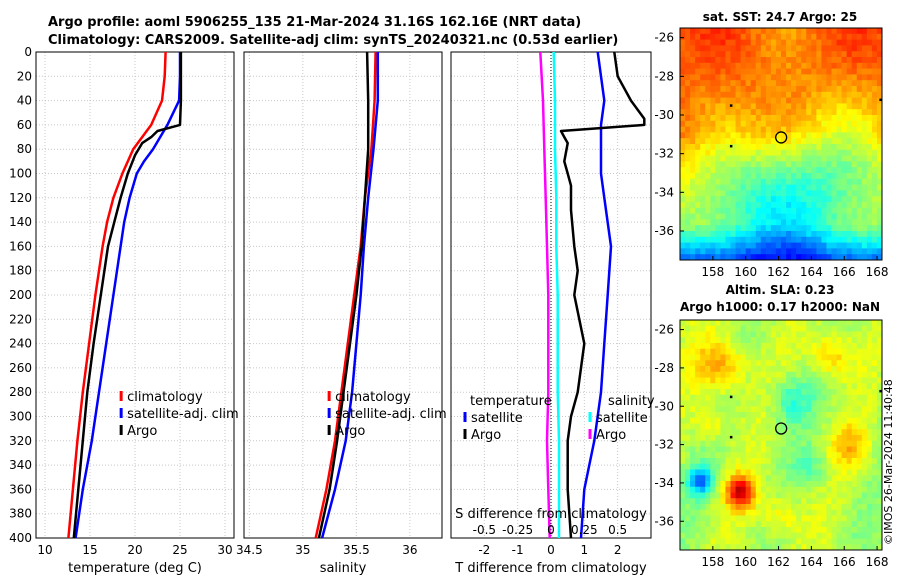  Describe the element at coordinates (664, 38) in the screenshot. I see `y-tick-label: -26` at that location.